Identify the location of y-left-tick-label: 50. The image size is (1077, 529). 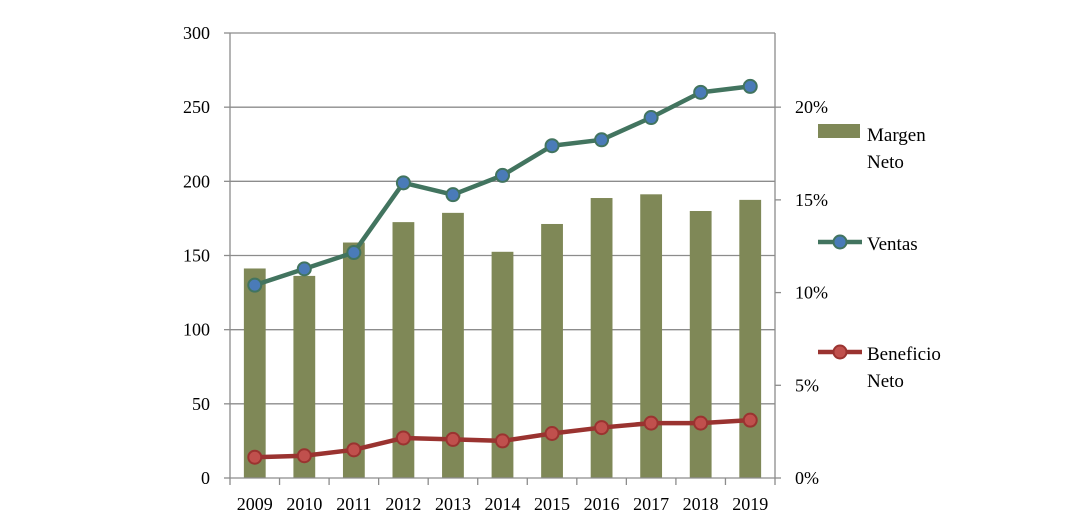
(201, 404).